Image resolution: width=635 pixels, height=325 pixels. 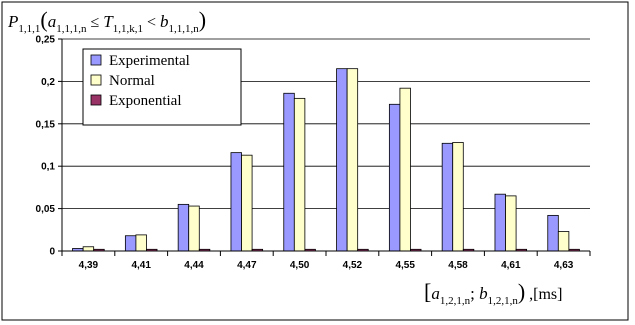 What do you see at coordinates (141, 265) in the screenshot?
I see `x-tick-label: 4,41` at bounding box center [141, 265].